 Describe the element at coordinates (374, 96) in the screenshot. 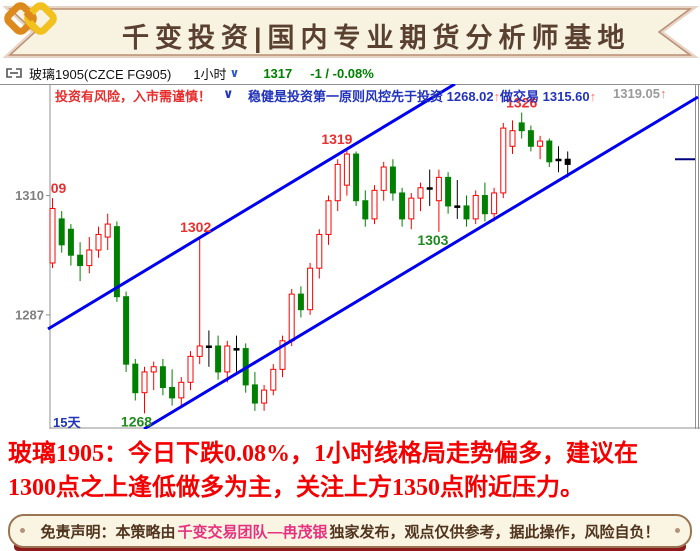

I see `principle-text: 稳健是投资第一原则风控先于投资 1268.02↑` at that location.